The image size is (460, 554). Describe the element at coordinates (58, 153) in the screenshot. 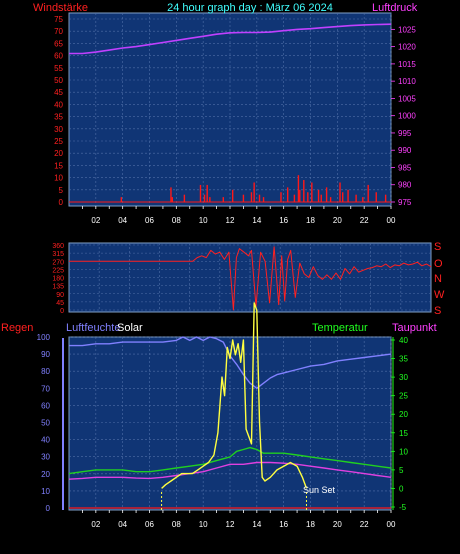

I see `wind-y-tick-label: 20` at that location.